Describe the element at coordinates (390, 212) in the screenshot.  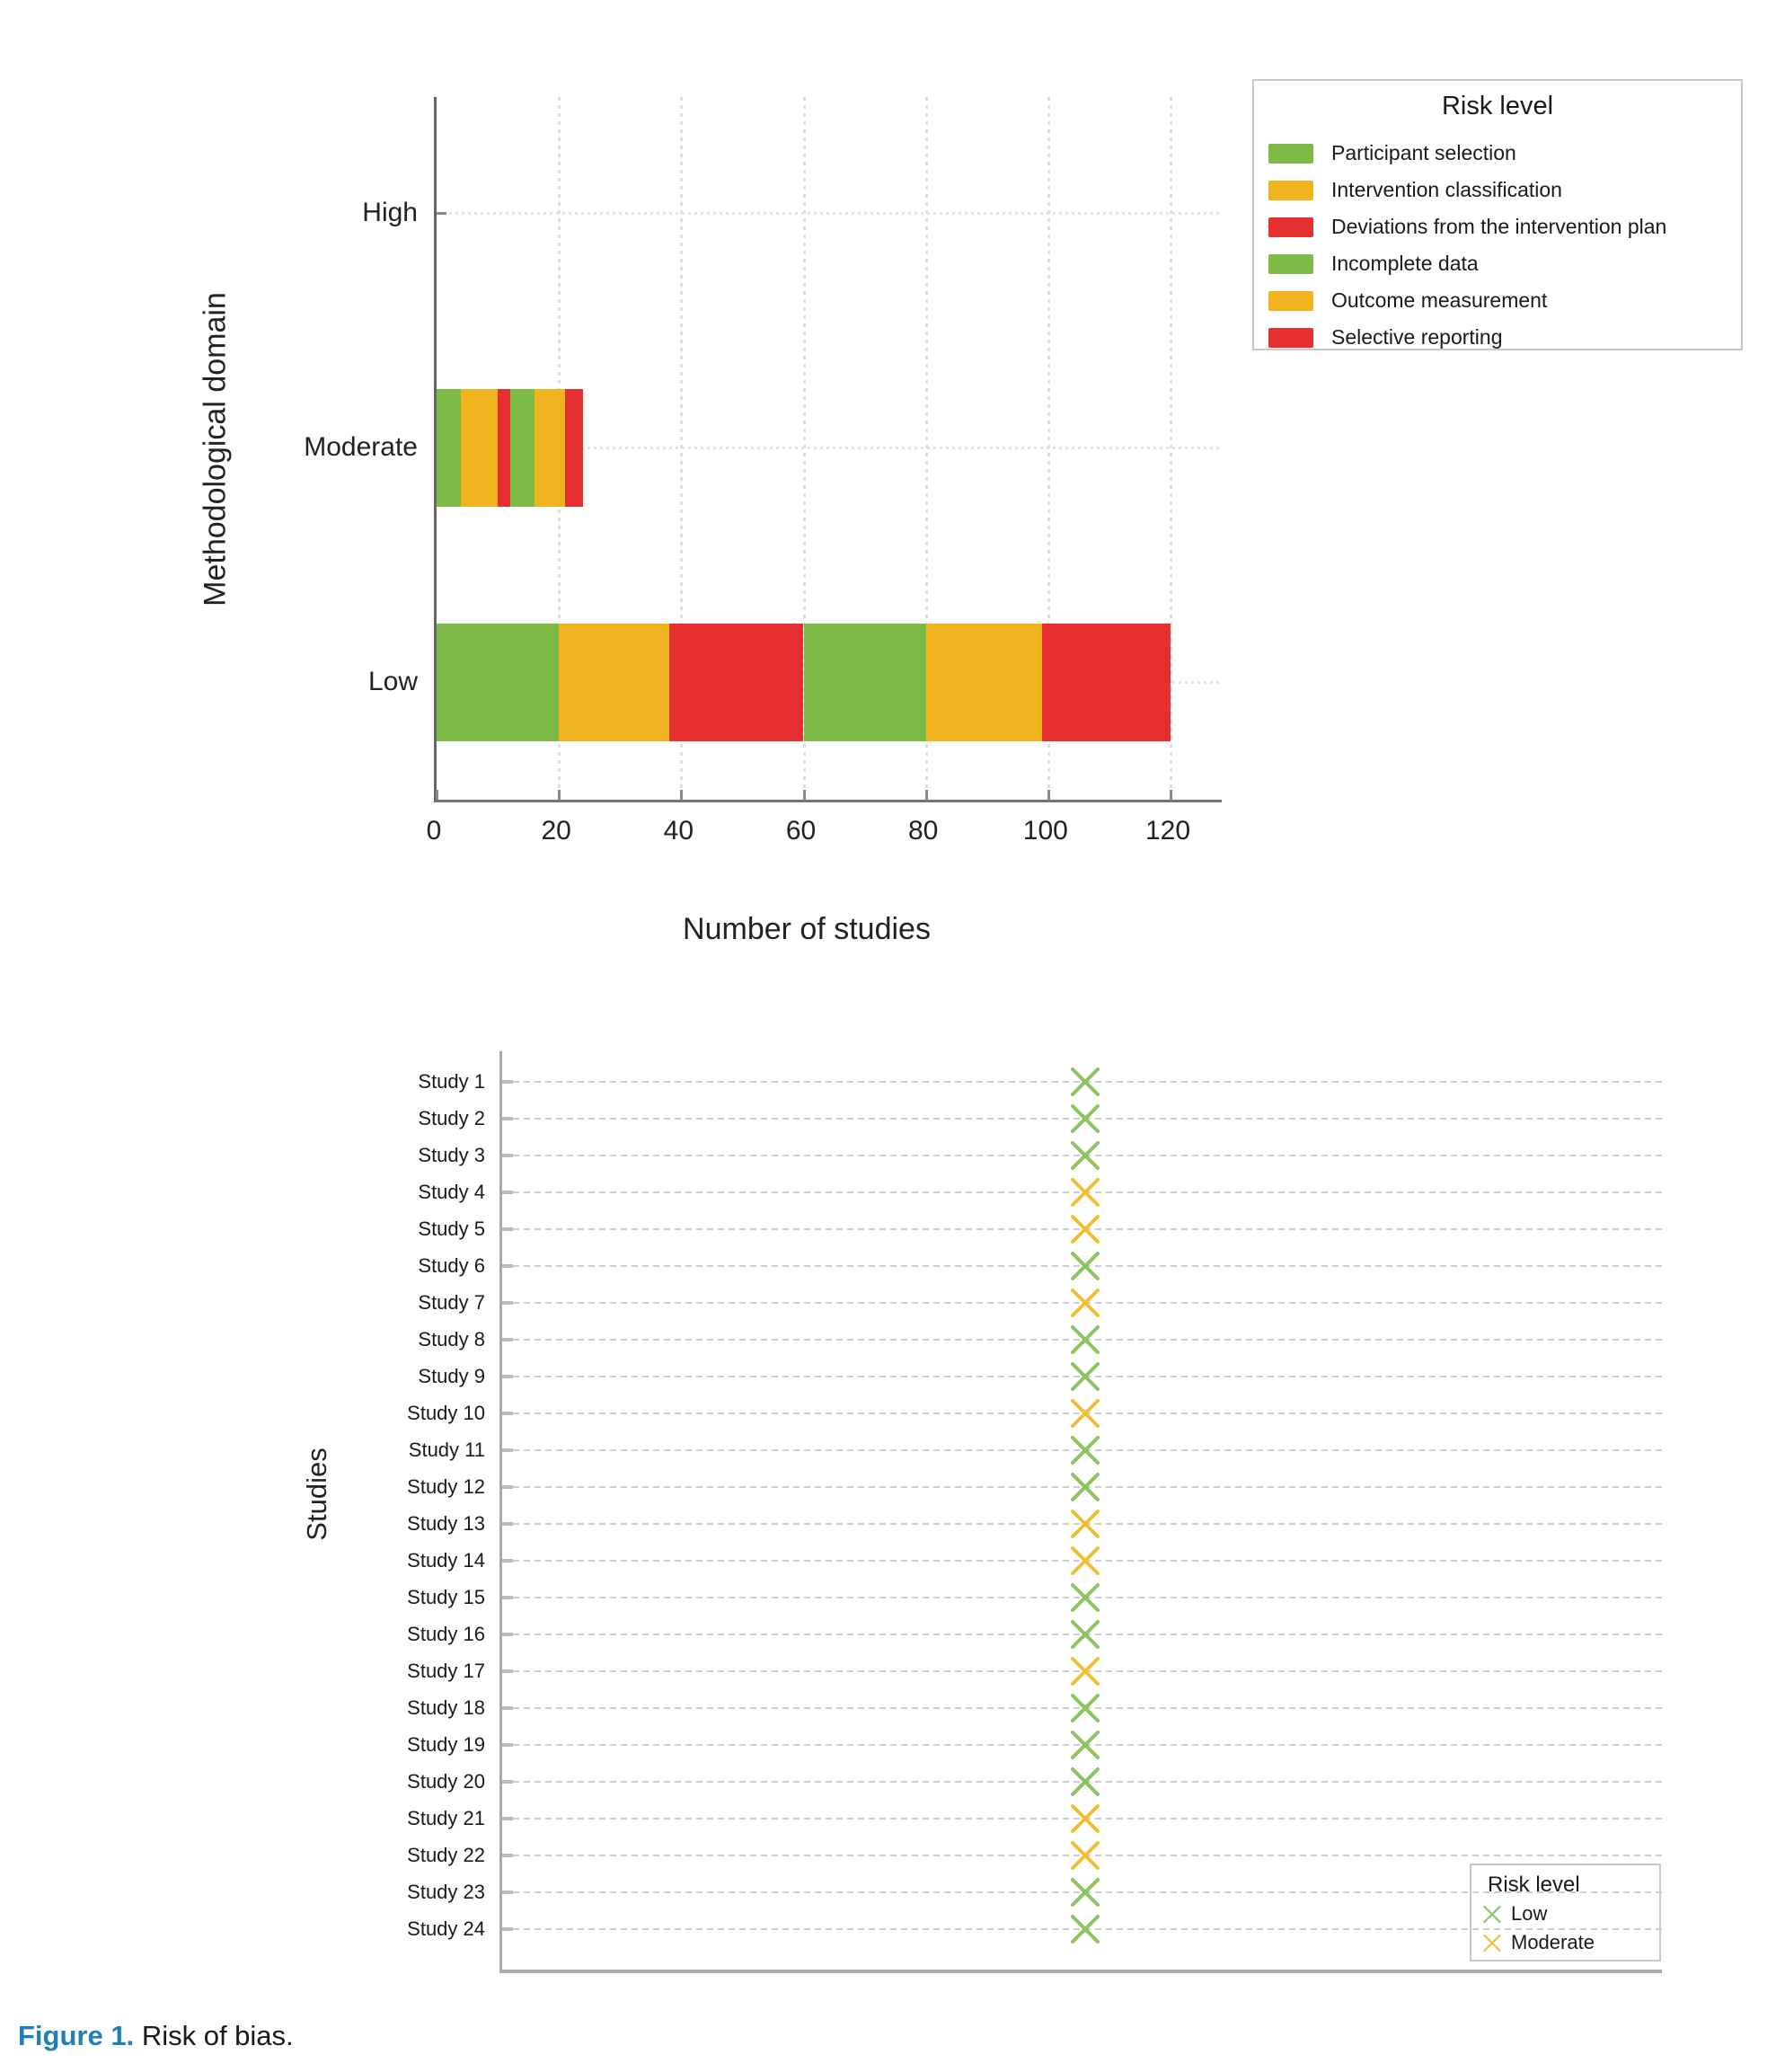
I see `category-label-high: High` at that location.